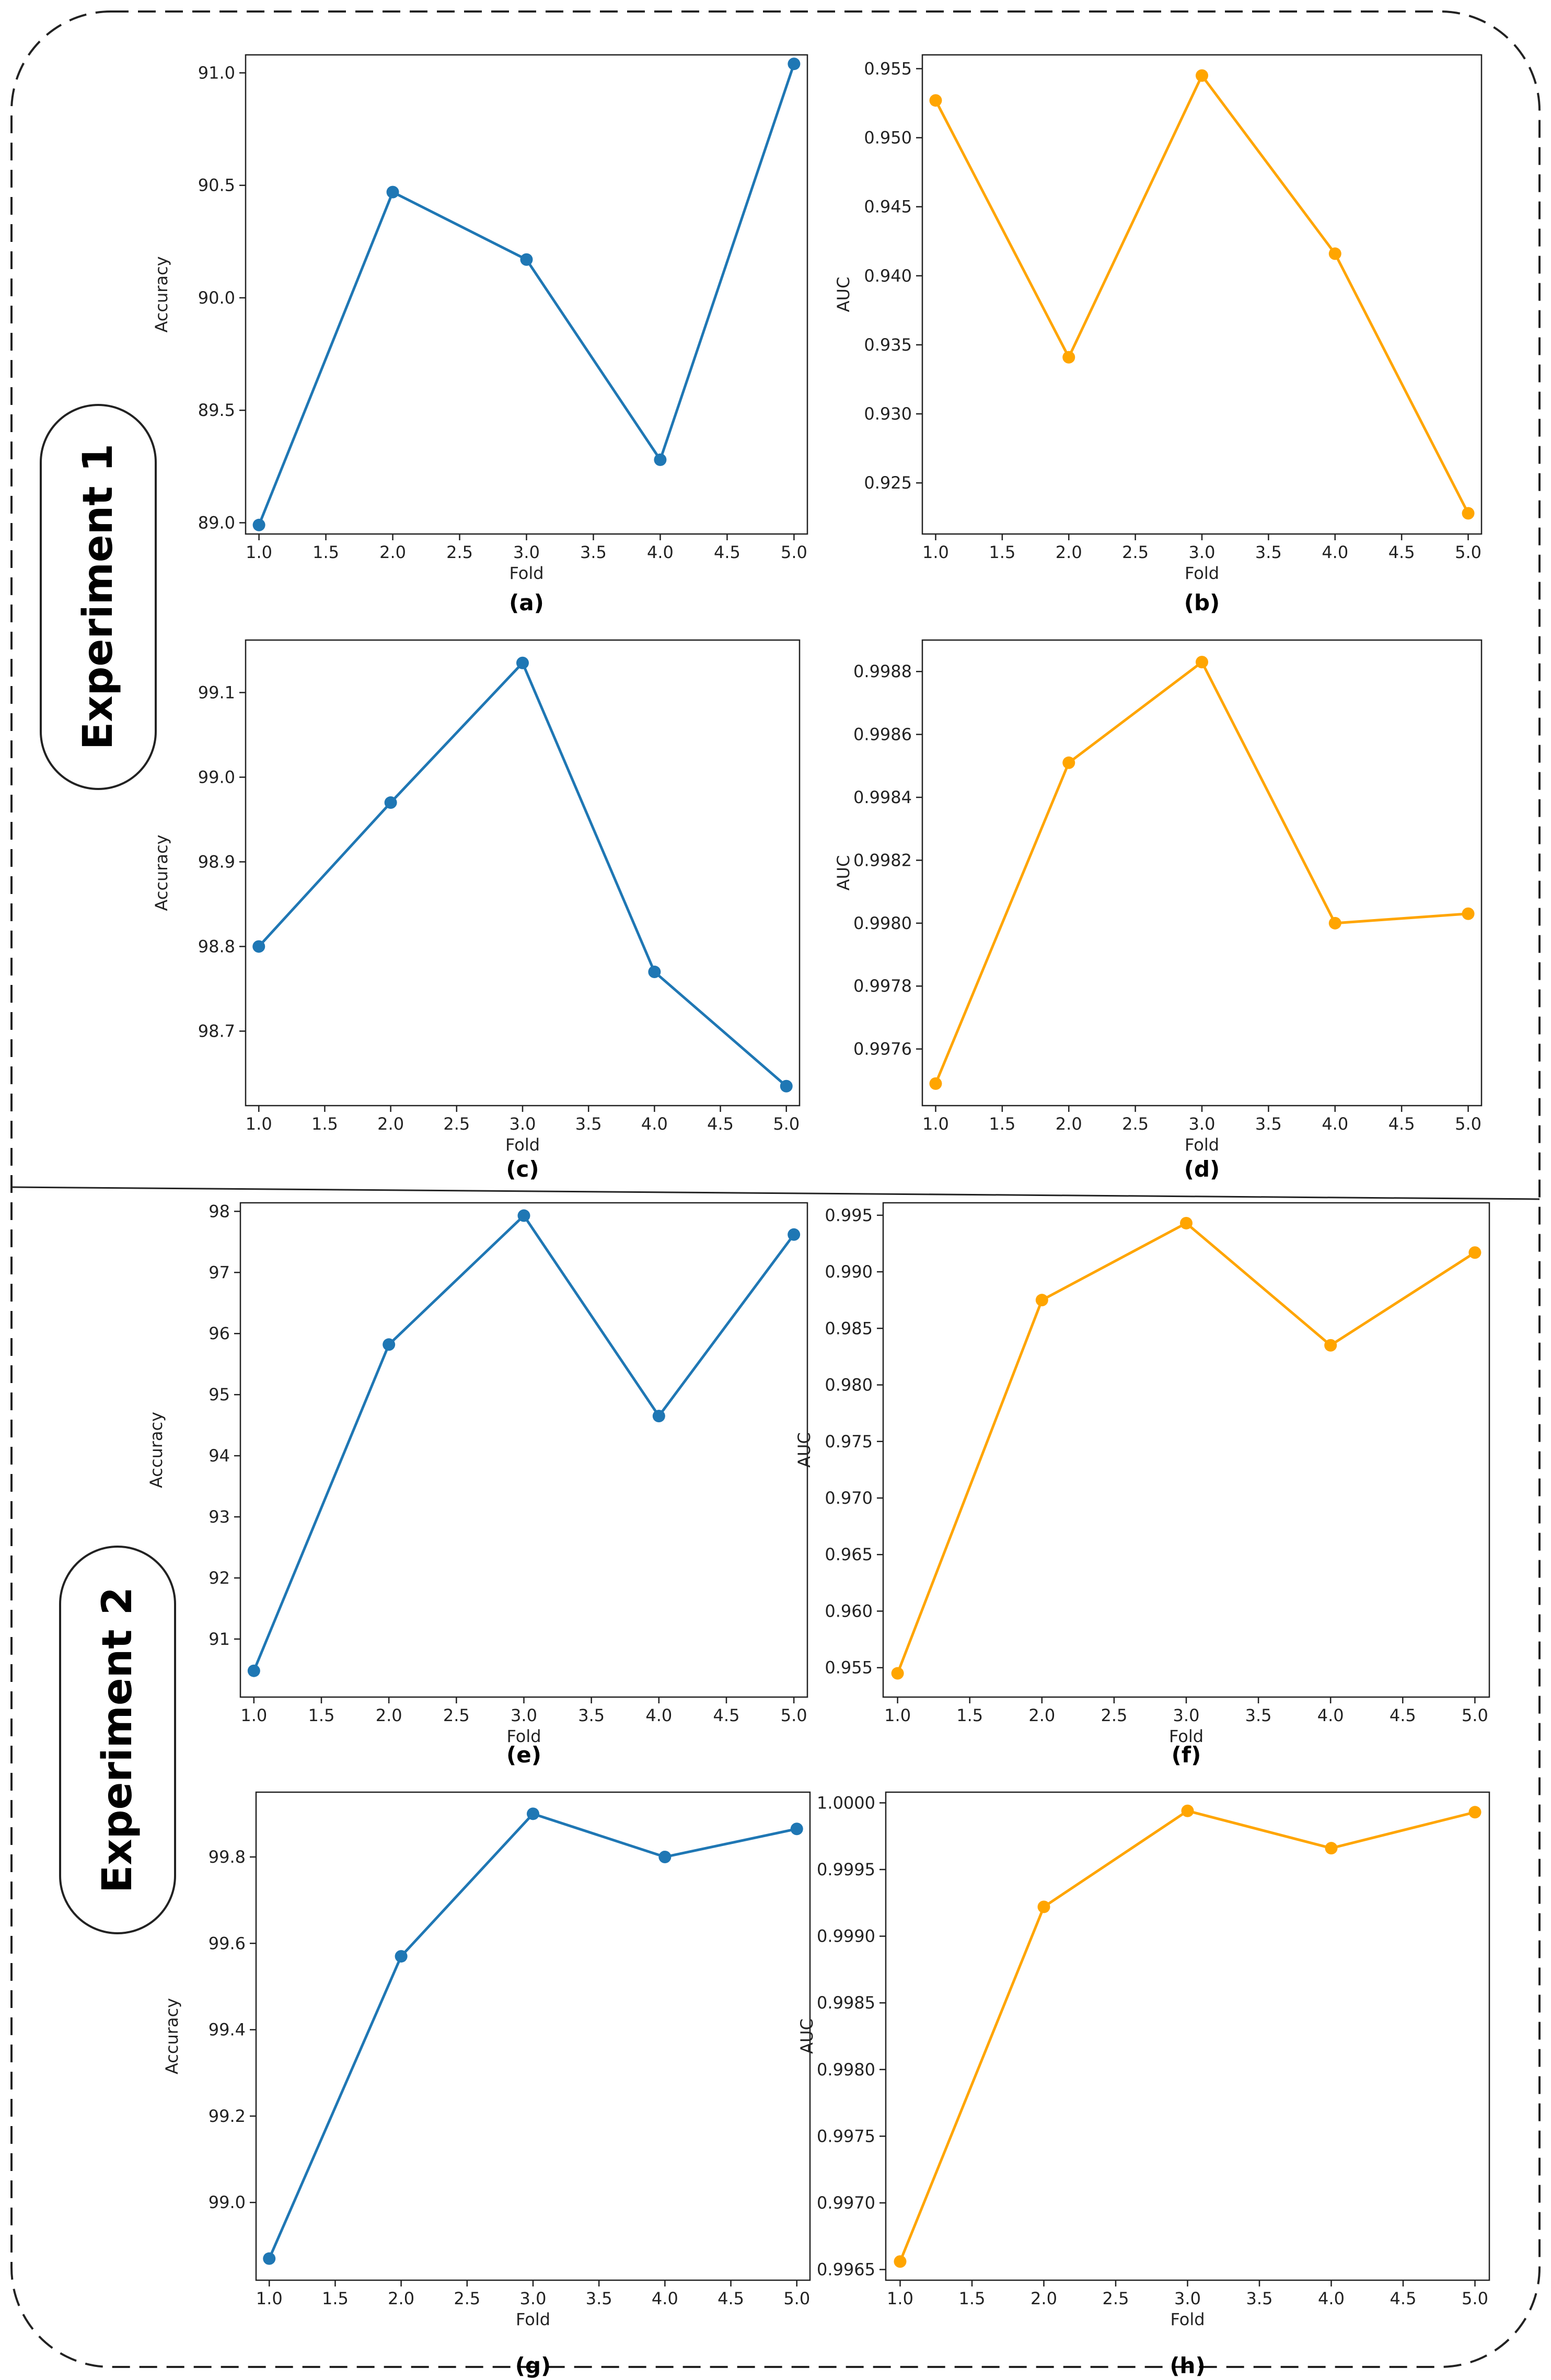 The width and height of the screenshot is (1551, 2380). Describe the element at coordinates (227, 2030) in the screenshot. I see `y-tick-label: 99.4` at that location.